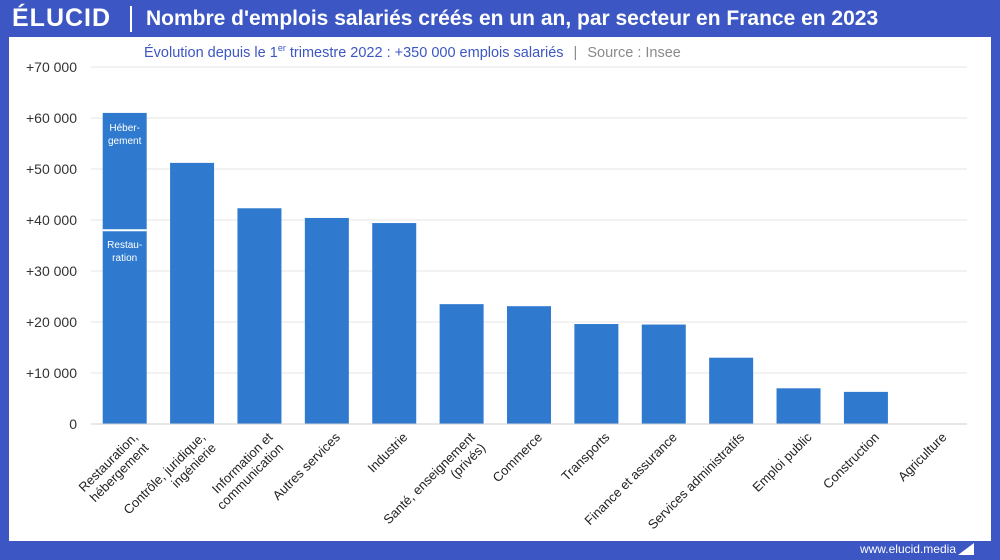 This screenshot has width=1000, height=560. I want to click on y-tick-label: 0, so click(73, 424).